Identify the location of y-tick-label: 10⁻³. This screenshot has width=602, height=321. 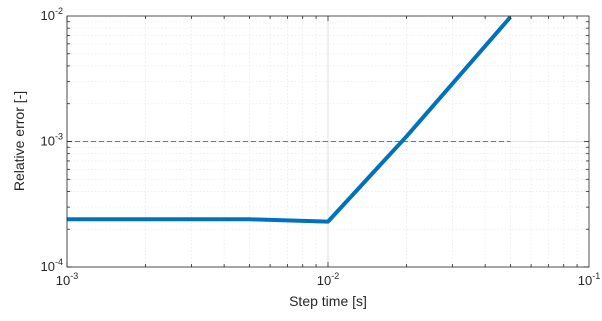
(52, 140).